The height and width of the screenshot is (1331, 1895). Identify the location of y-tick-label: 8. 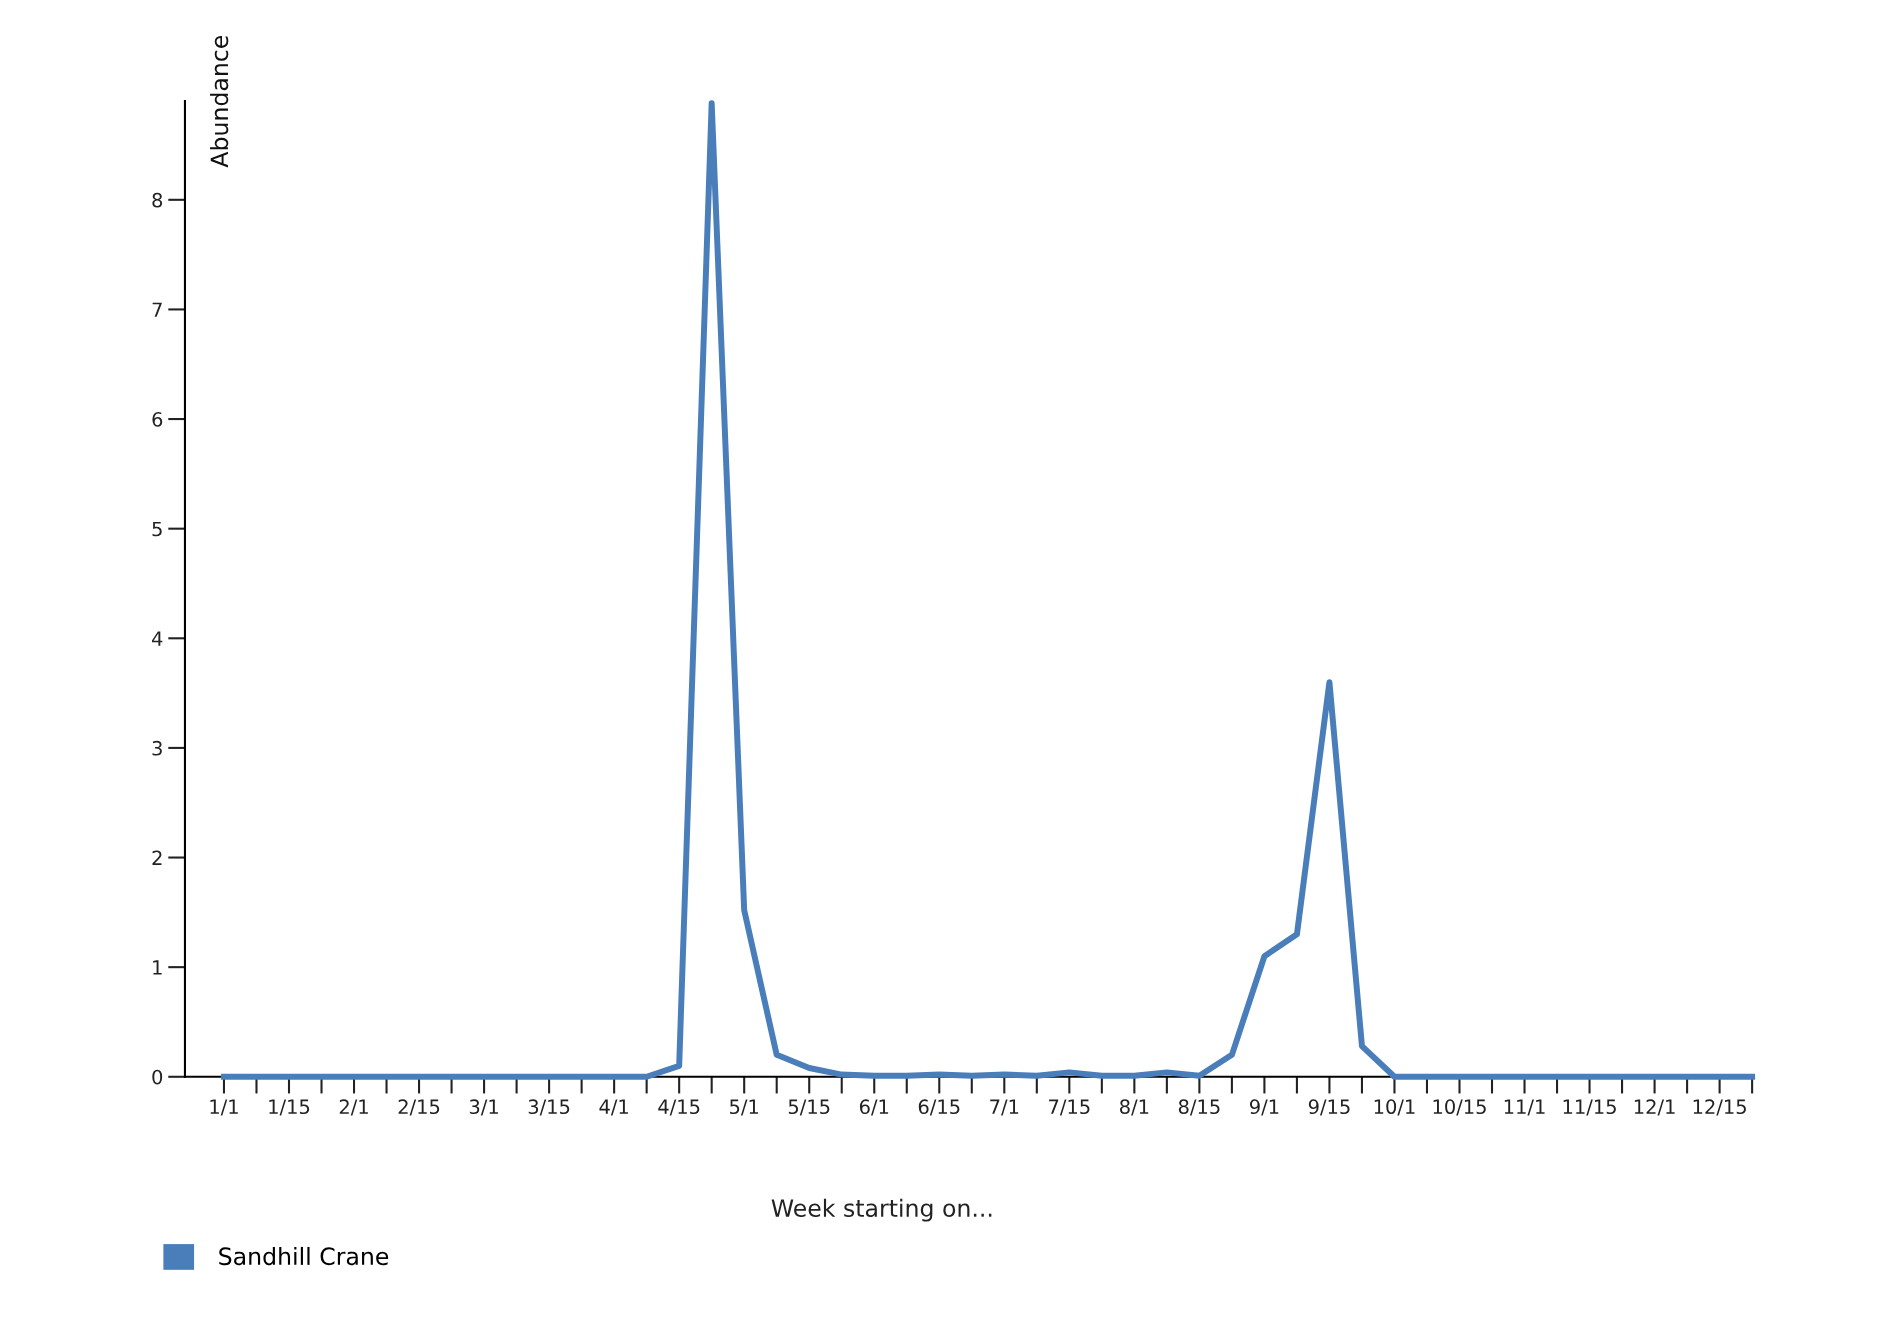
(157, 200).